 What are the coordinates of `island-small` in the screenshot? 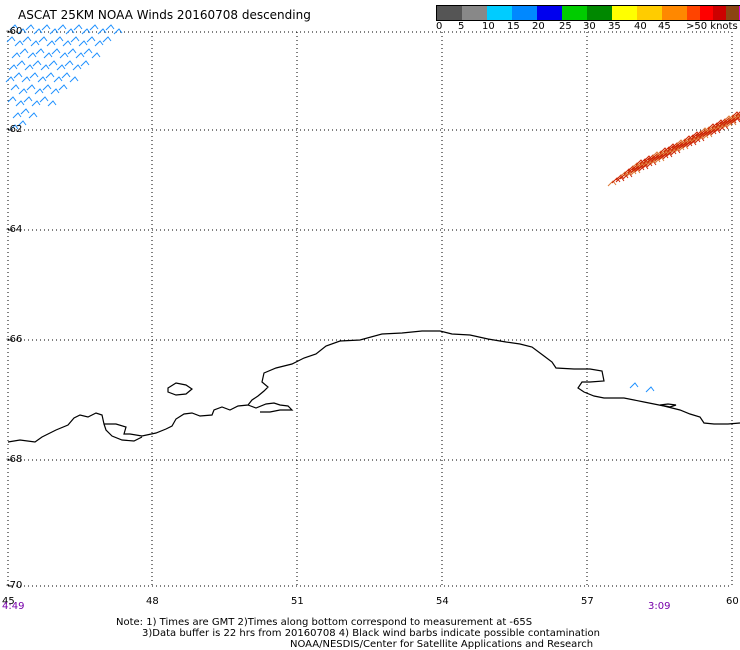 It's located at (668, 405).